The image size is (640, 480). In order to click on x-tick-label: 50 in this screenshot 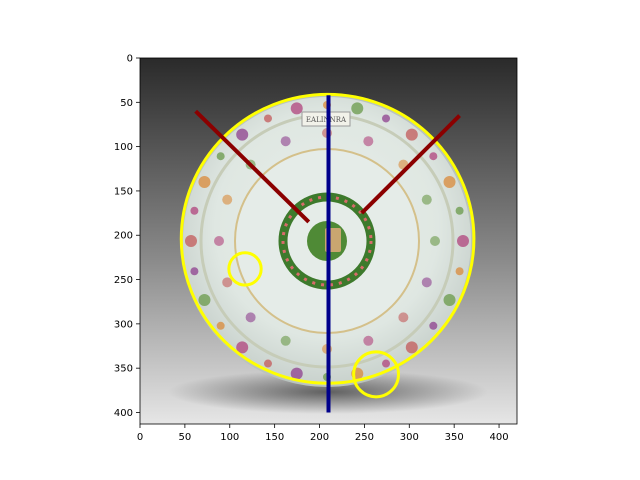, I will do `click(185, 437)`.